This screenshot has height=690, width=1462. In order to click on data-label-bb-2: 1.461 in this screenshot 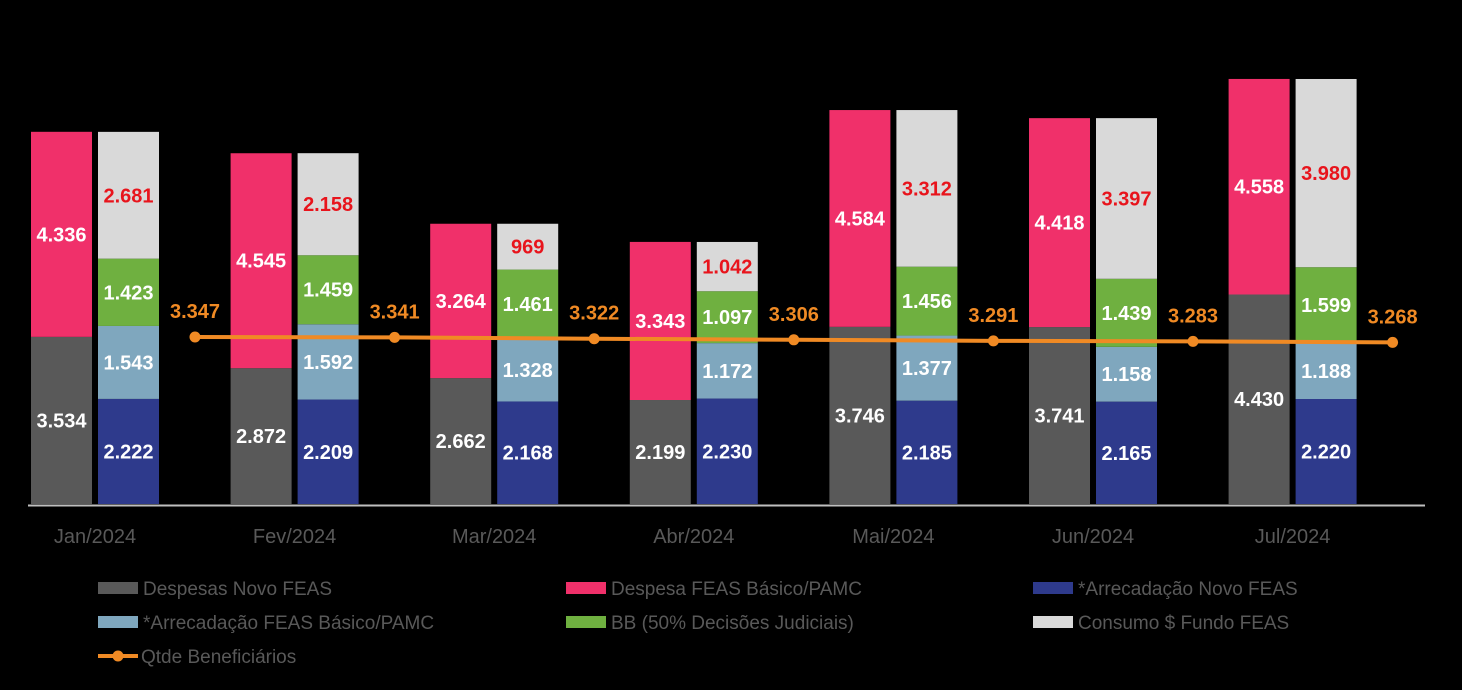, I will do `click(528, 305)`.